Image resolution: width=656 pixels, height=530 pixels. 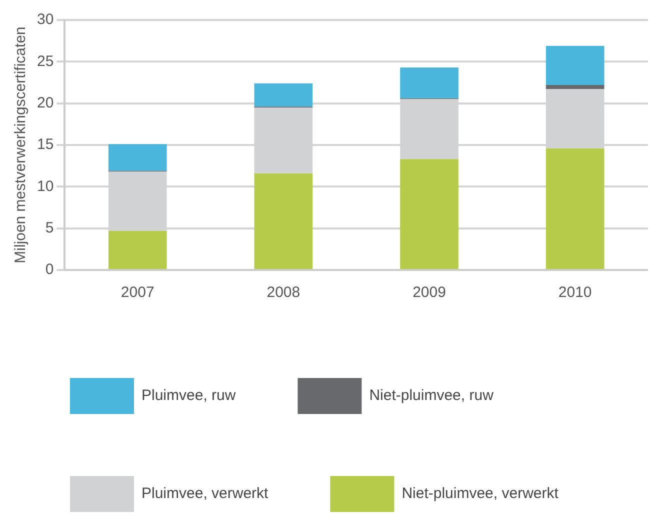 What do you see at coordinates (45, 103) in the screenshot?
I see `y-tick-label: 20` at bounding box center [45, 103].